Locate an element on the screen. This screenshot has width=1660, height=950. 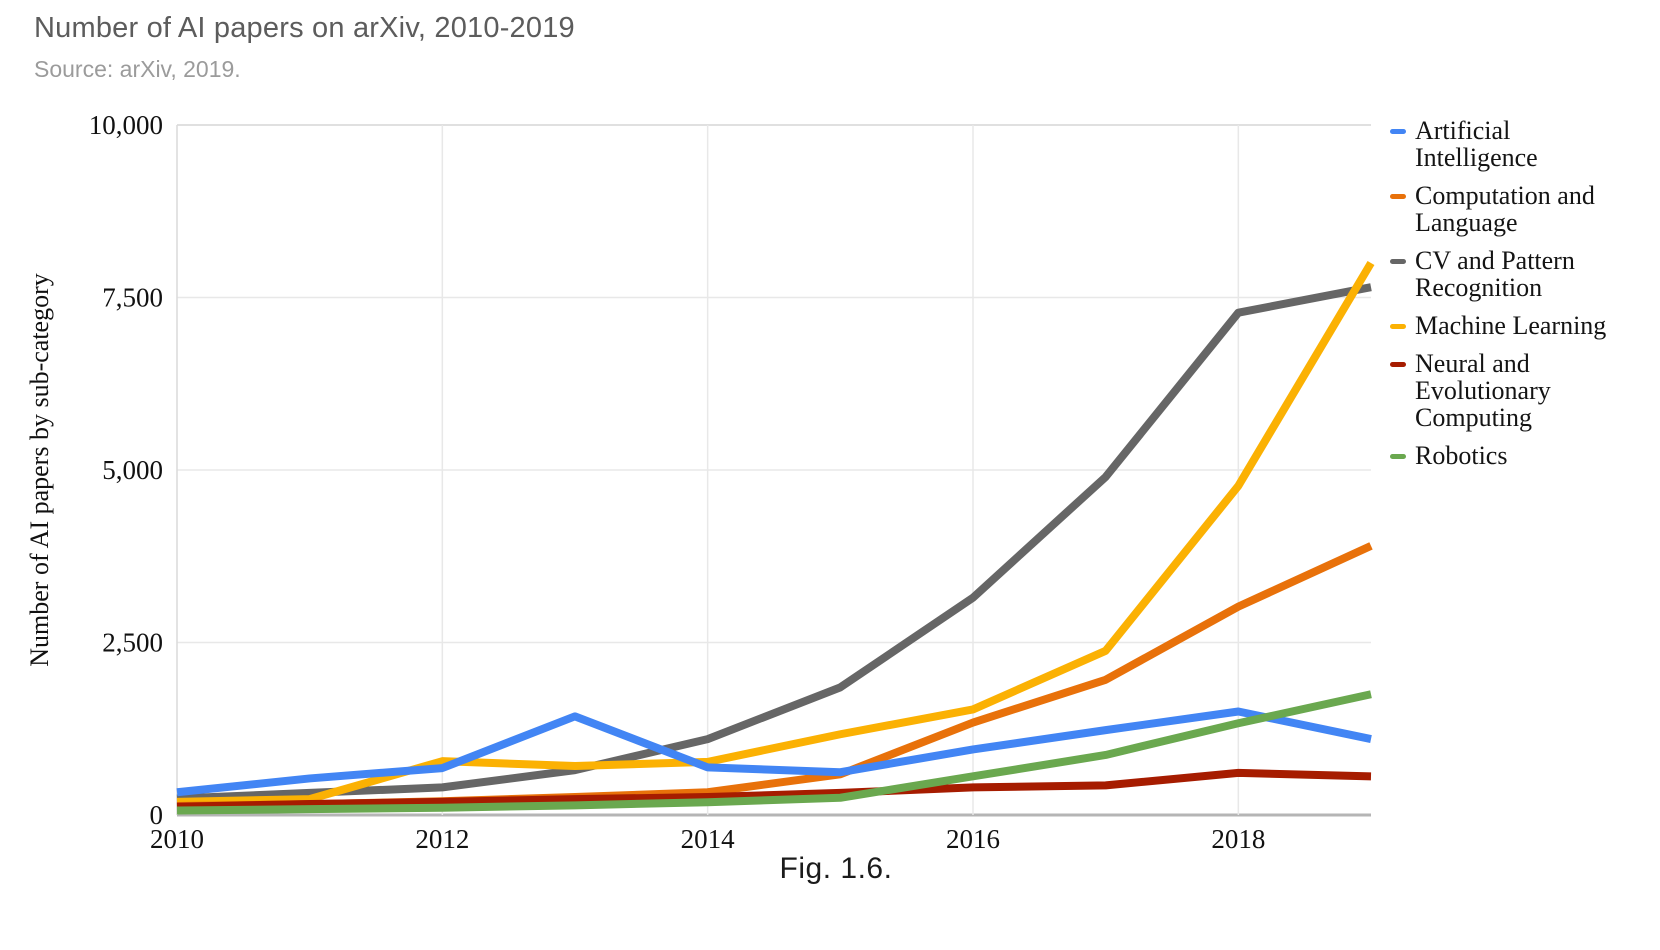
legend-item-machine-learning: Machine Learning is located at coordinates (1507, 325).